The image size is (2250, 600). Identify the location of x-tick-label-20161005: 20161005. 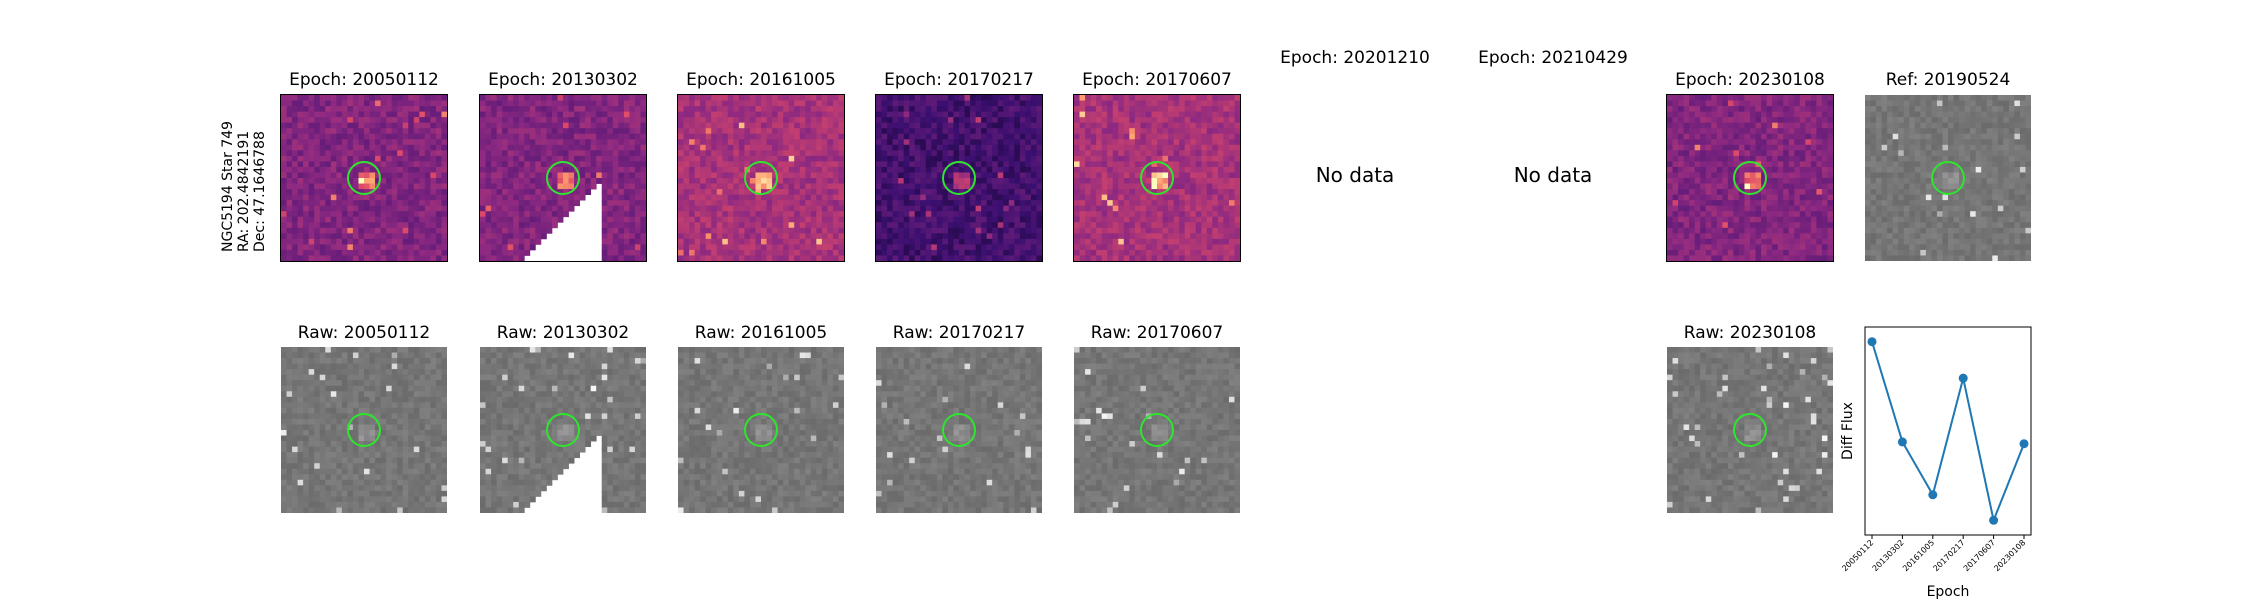
(1918, 555).